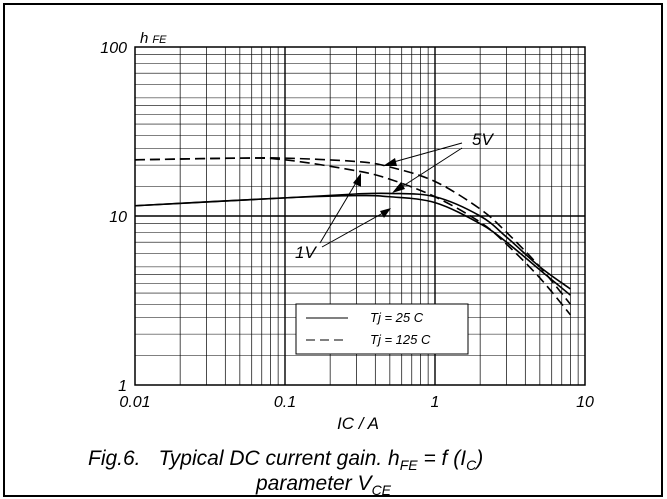  I want to click on caption-main: Typical DC current gain. h, so click(279, 458).